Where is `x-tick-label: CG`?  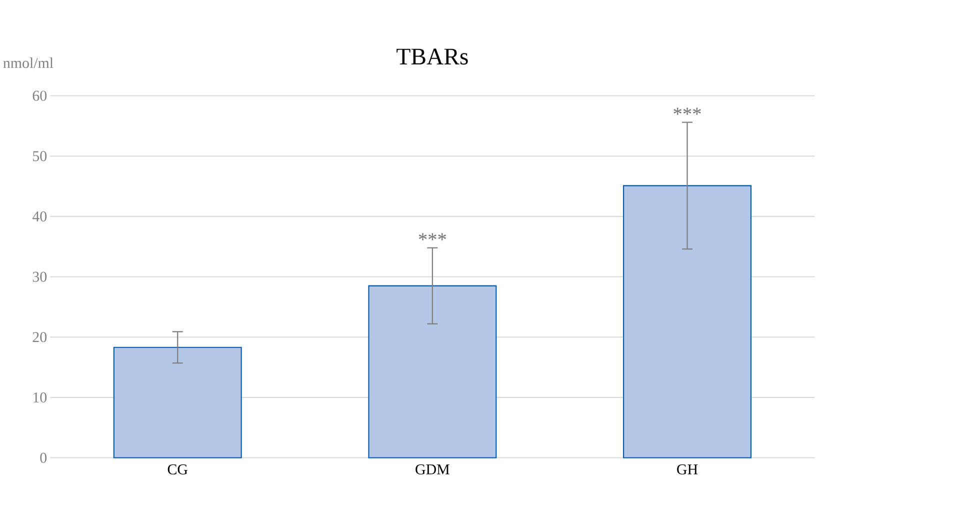
x-tick-label: CG is located at coordinates (178, 469).